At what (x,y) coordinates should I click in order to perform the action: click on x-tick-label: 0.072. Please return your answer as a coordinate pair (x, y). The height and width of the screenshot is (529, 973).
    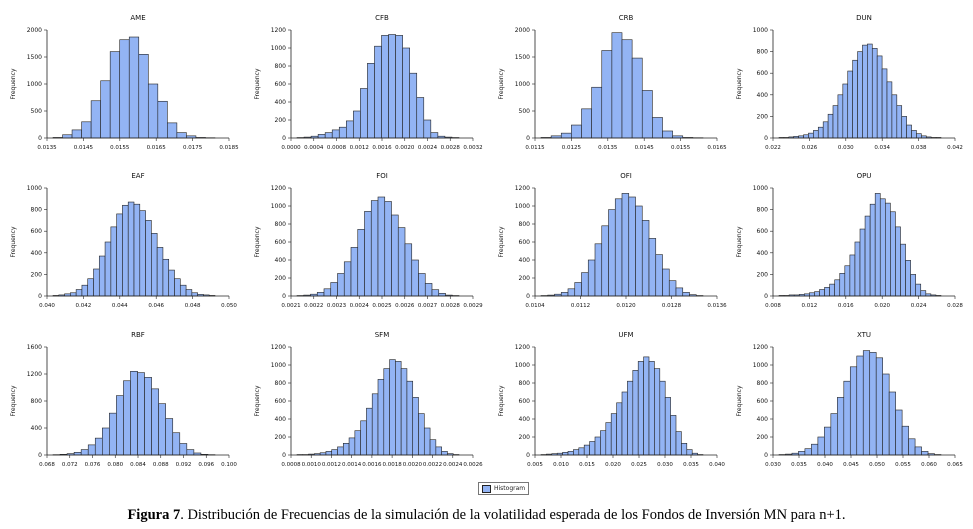
    Looking at the image, I should click on (70, 465).